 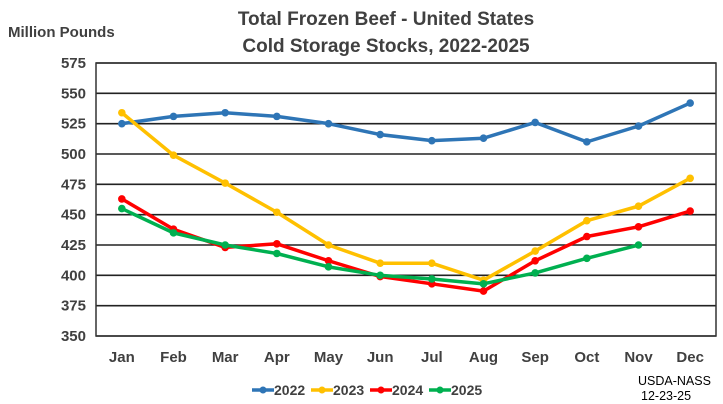 I want to click on legend-label: 2025, so click(x=466, y=390).